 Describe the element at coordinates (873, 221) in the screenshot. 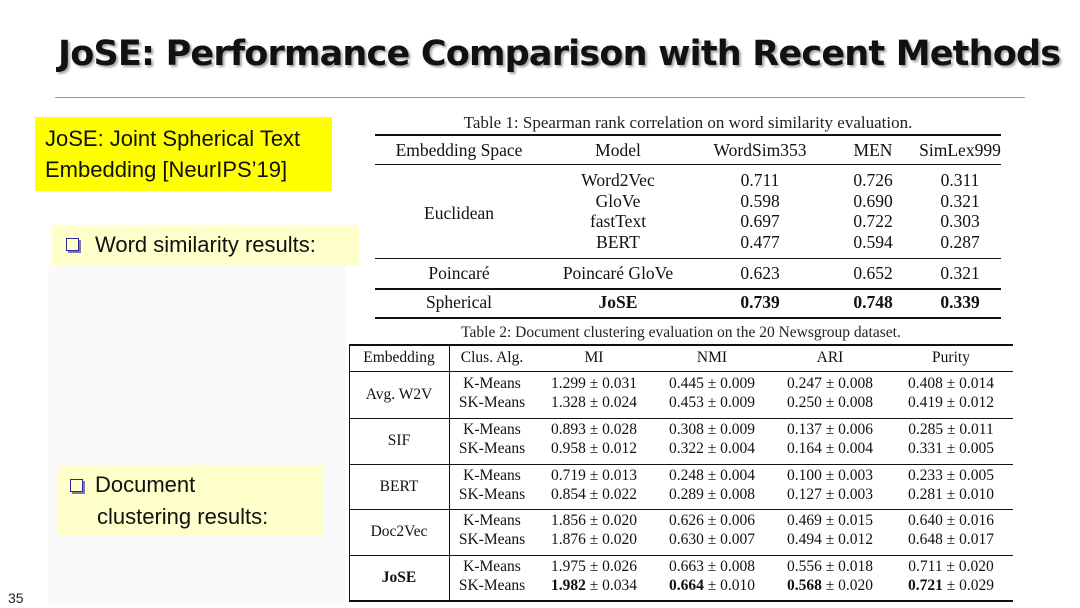

I see `table1-value-cell: 0.722` at that location.